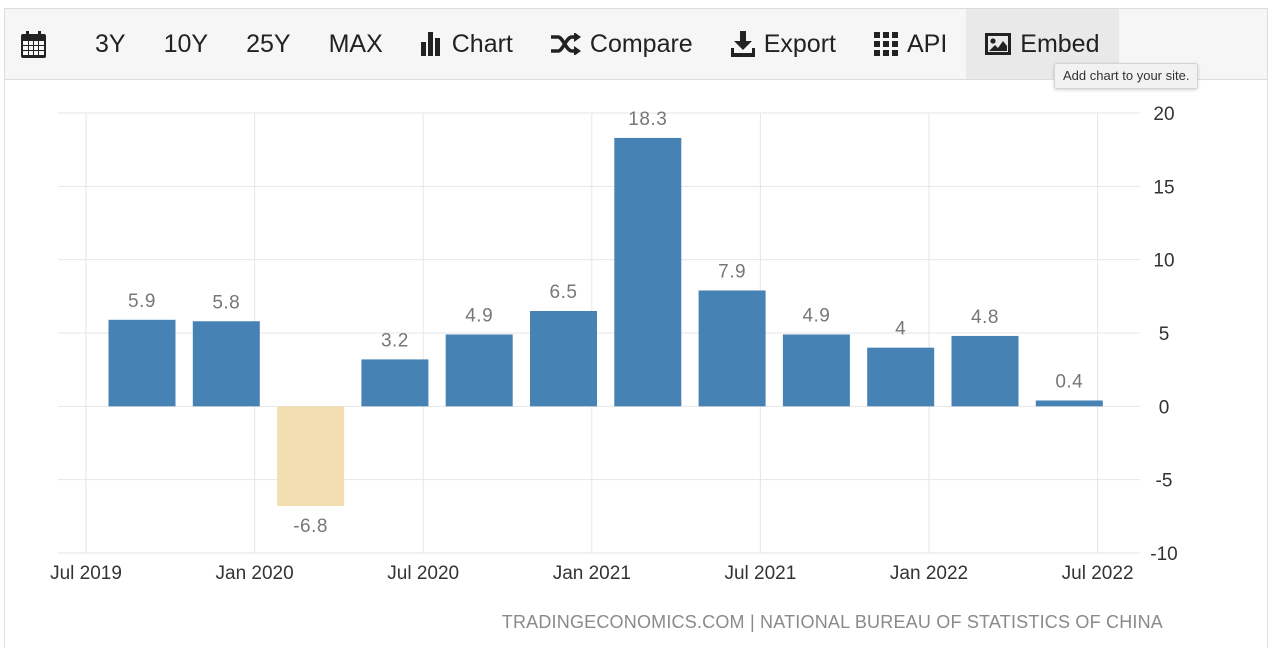  What do you see at coordinates (33, 44) in the screenshot?
I see `calendar-icon` at bounding box center [33, 44].